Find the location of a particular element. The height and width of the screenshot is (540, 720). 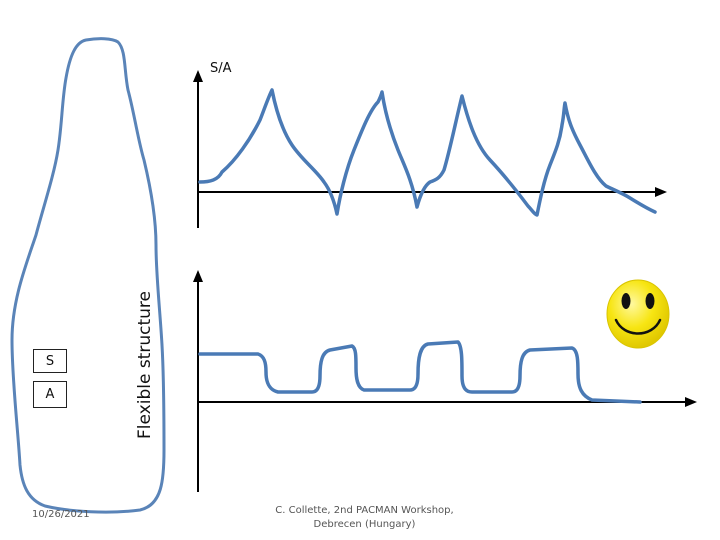

footer-line-2: Debrecen (Hungary) is located at coordinates (364, 524).